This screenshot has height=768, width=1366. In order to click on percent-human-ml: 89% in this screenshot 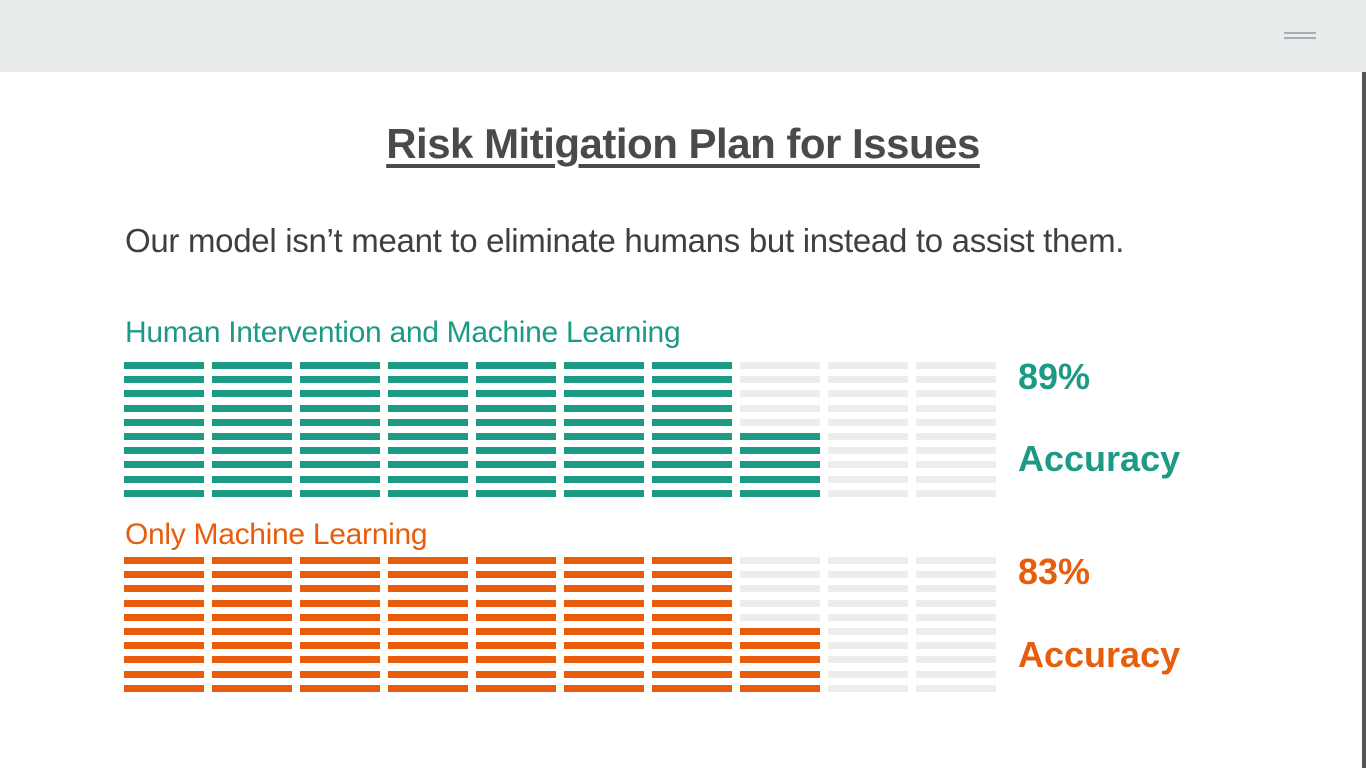, I will do `click(1054, 376)`.